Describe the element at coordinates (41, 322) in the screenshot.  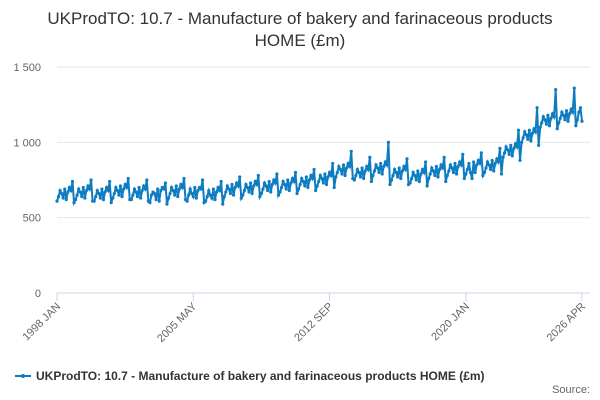
I see `x-tick-label: 1998 JAN` at that location.